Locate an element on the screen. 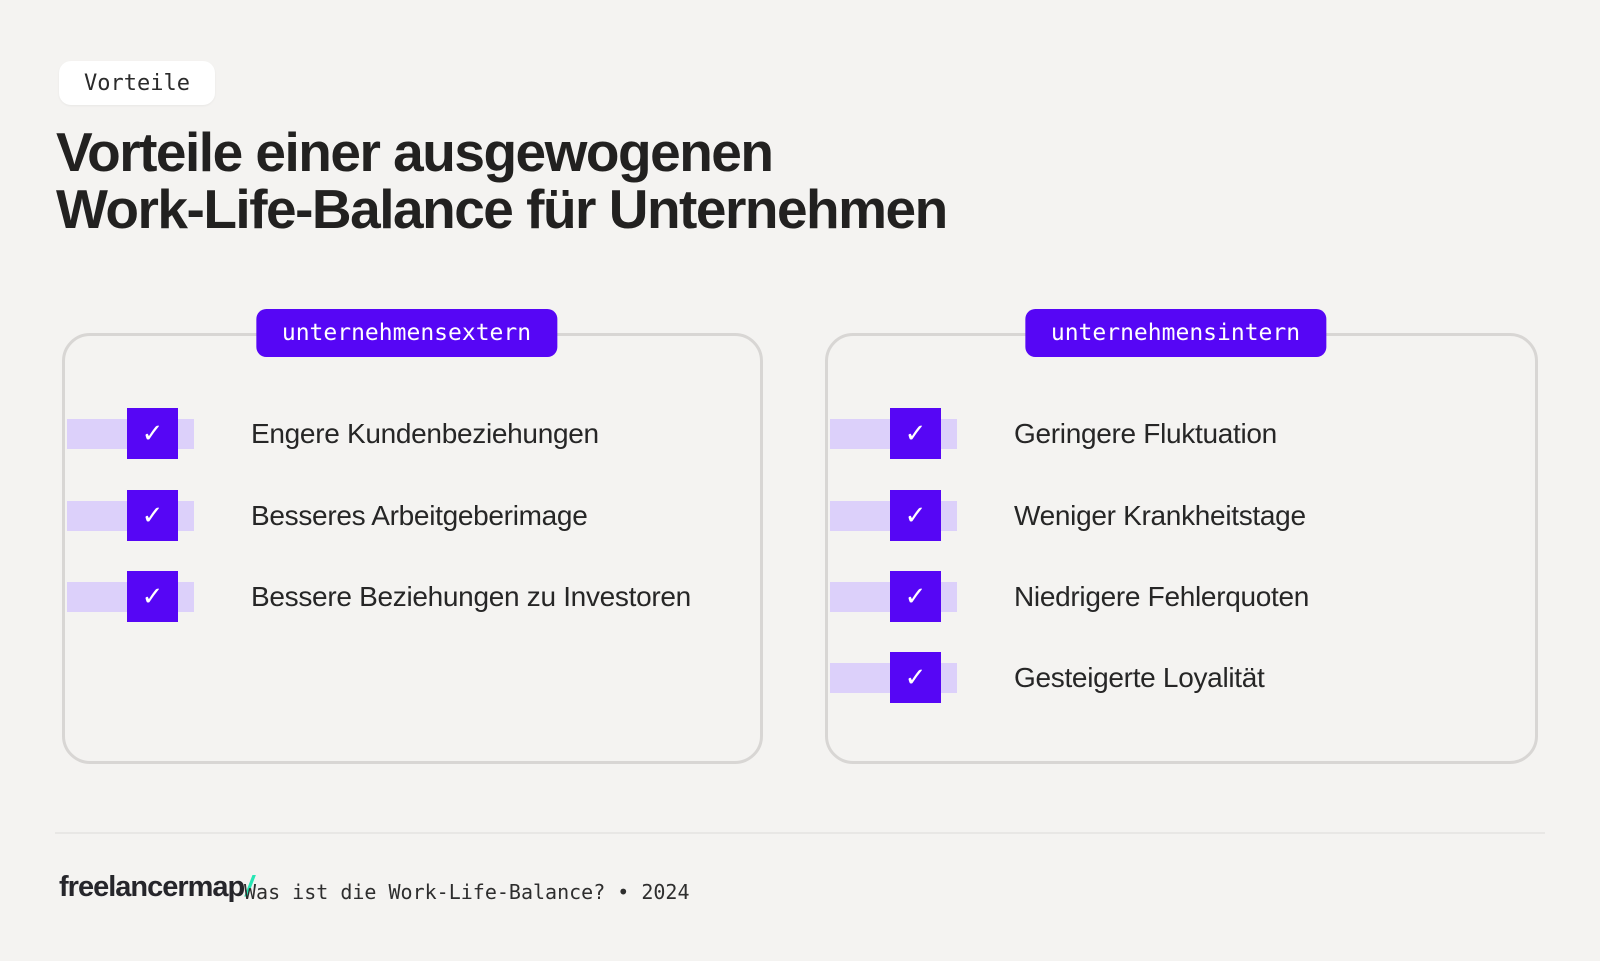  brand-logo-slash-icon: / is located at coordinates (249, 887).